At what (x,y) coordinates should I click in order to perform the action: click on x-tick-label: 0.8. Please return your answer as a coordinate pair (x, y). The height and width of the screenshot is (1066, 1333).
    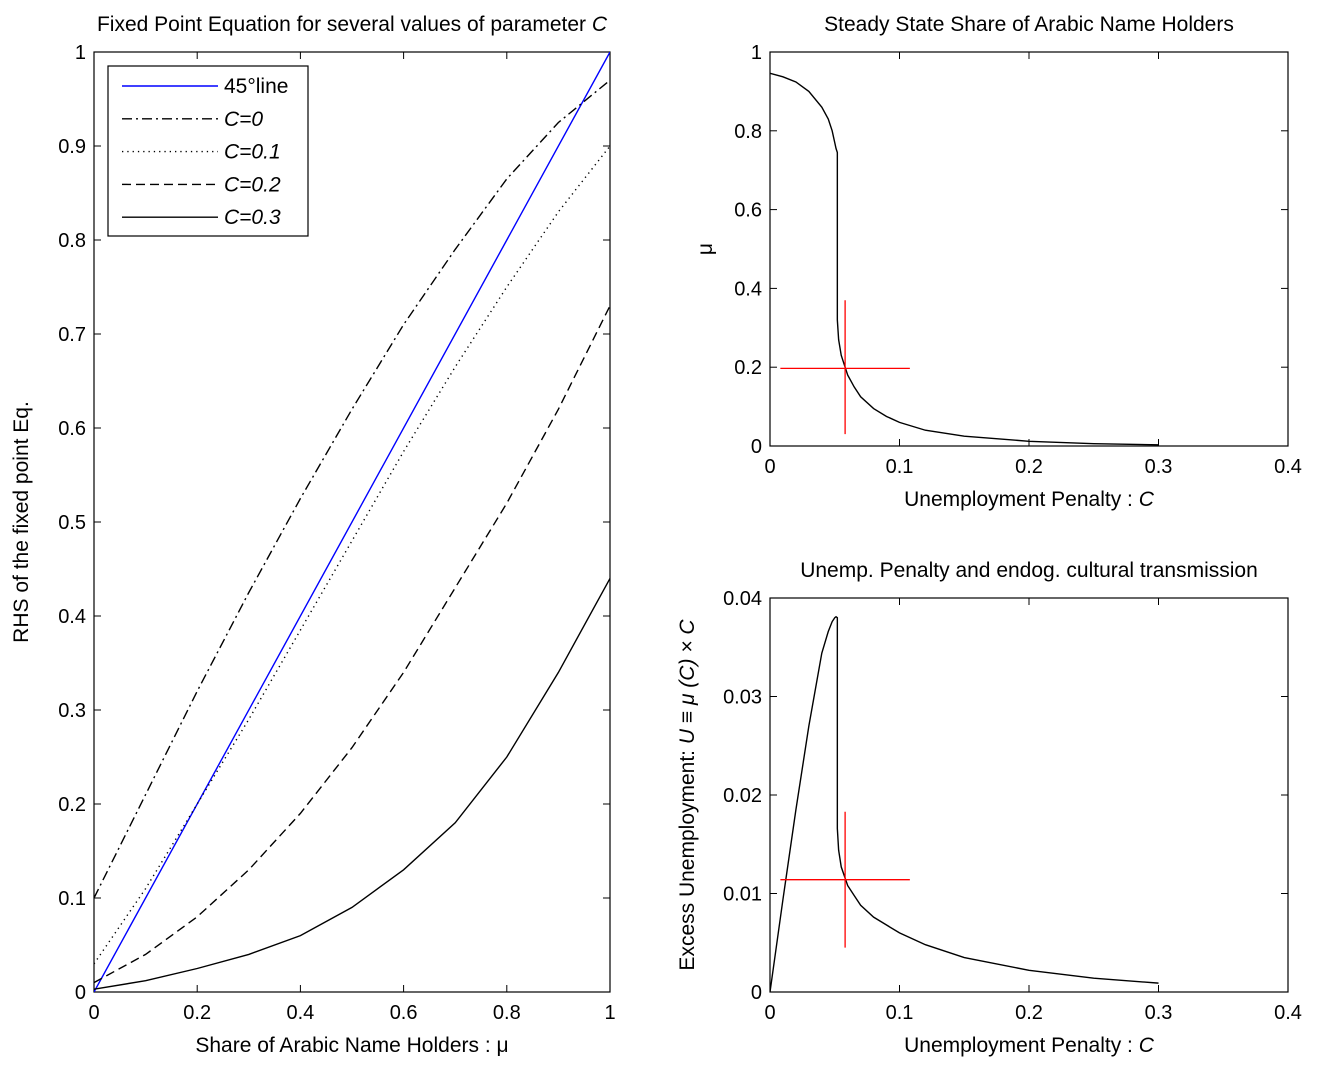
    Looking at the image, I should click on (507, 1013).